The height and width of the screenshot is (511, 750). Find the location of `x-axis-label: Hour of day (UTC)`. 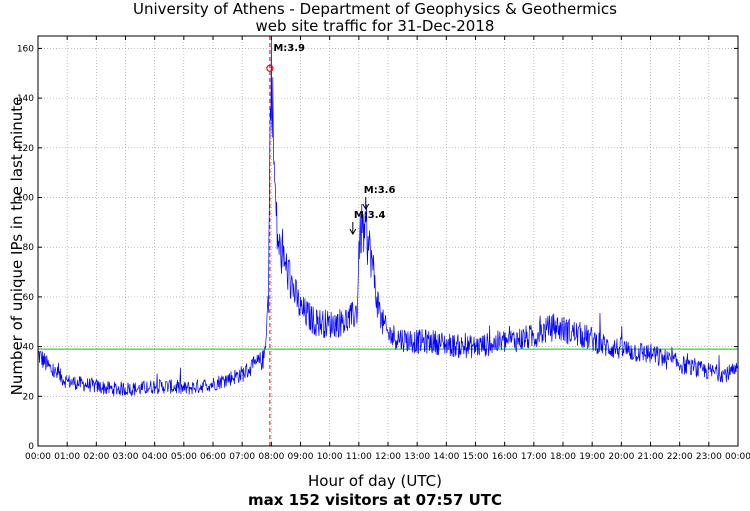

x-axis-label: Hour of day (UTC) is located at coordinates (375, 481).